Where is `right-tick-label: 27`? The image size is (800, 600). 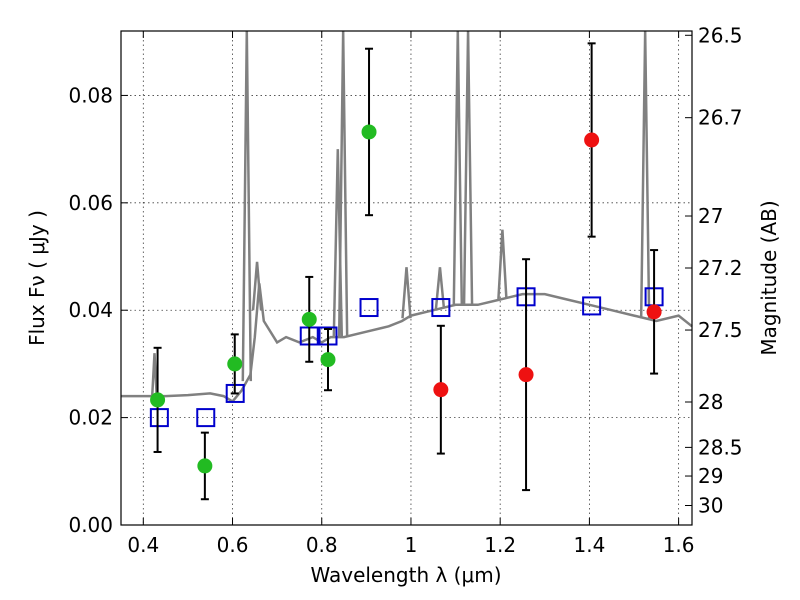 right-tick-label: 27 is located at coordinates (710, 216).